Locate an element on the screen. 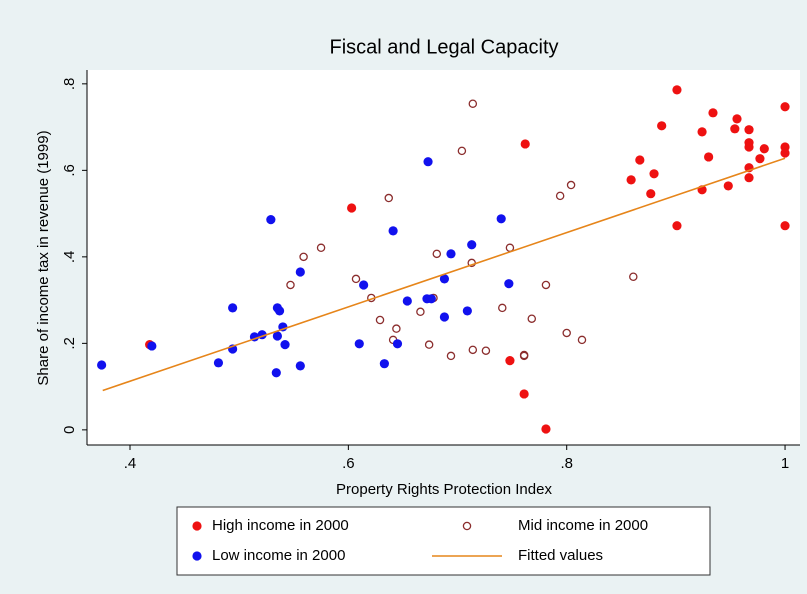  x-axis-label: Property Rights Protection Index is located at coordinates (444, 489).